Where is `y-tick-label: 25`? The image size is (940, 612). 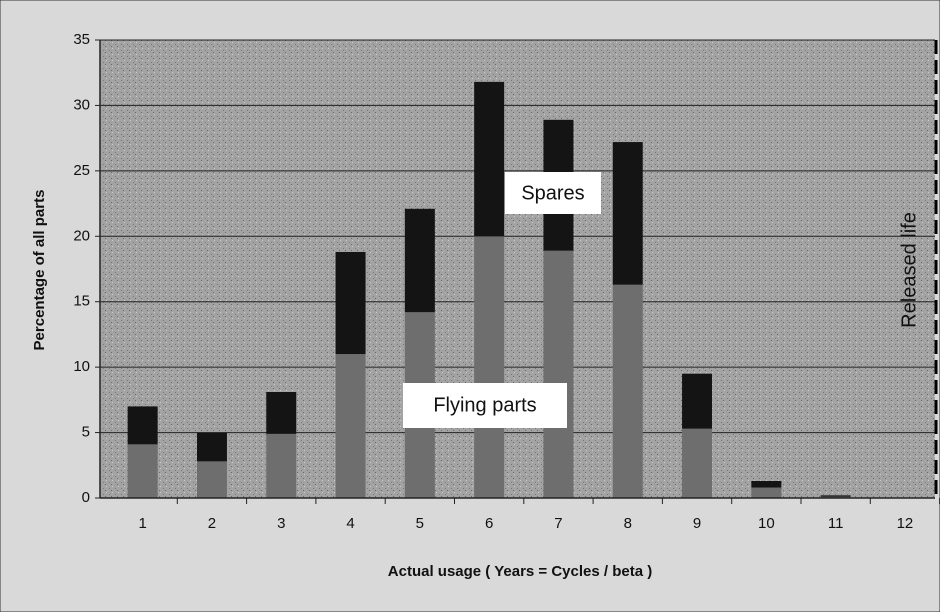 y-tick-label: 25 is located at coordinates (81, 170).